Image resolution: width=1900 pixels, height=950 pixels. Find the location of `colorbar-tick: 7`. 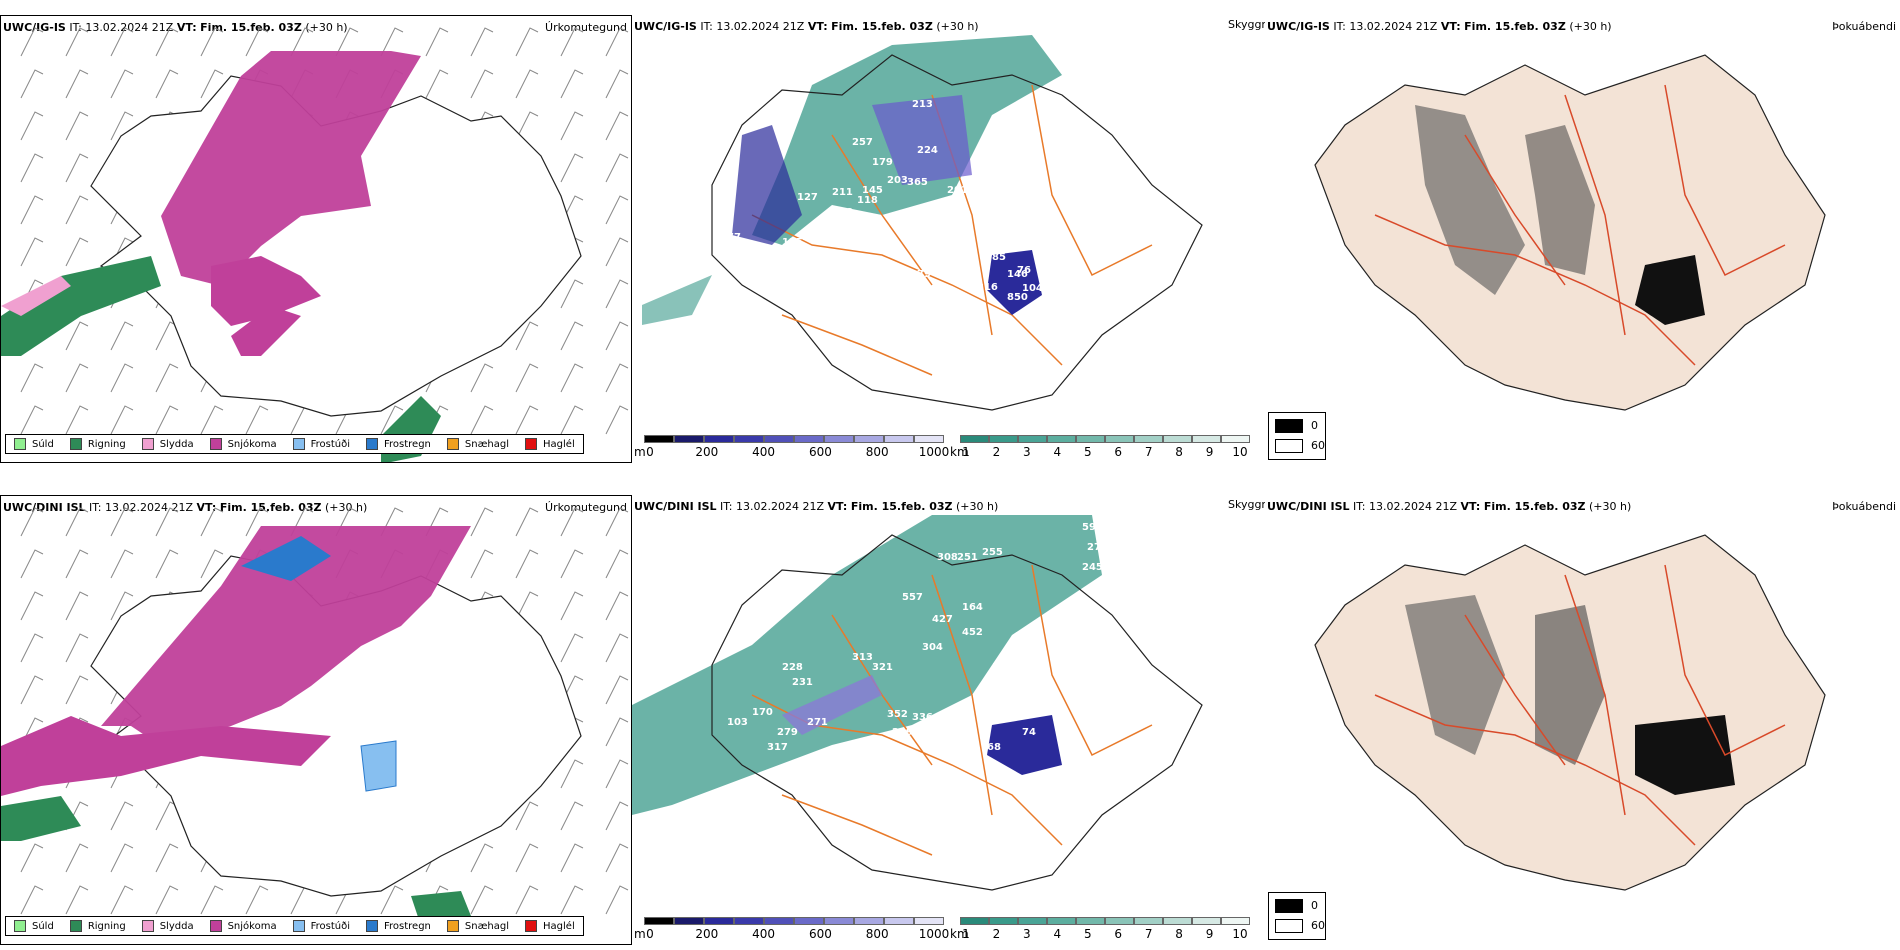

colorbar-tick: 7 is located at coordinates (1148, 452).